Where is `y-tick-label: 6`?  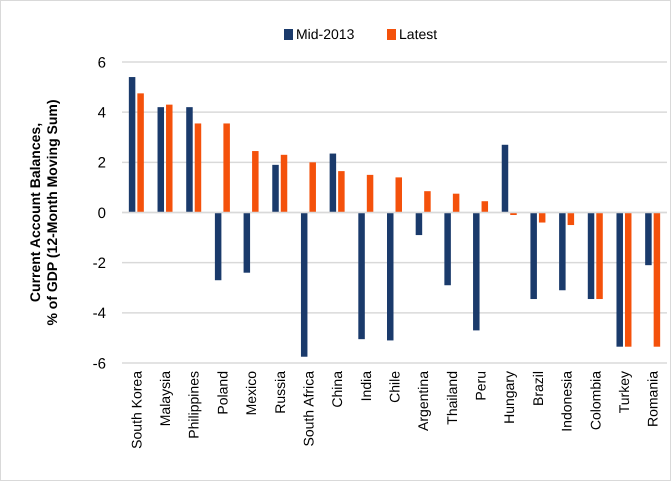 y-tick-label: 6 is located at coordinates (102, 63).